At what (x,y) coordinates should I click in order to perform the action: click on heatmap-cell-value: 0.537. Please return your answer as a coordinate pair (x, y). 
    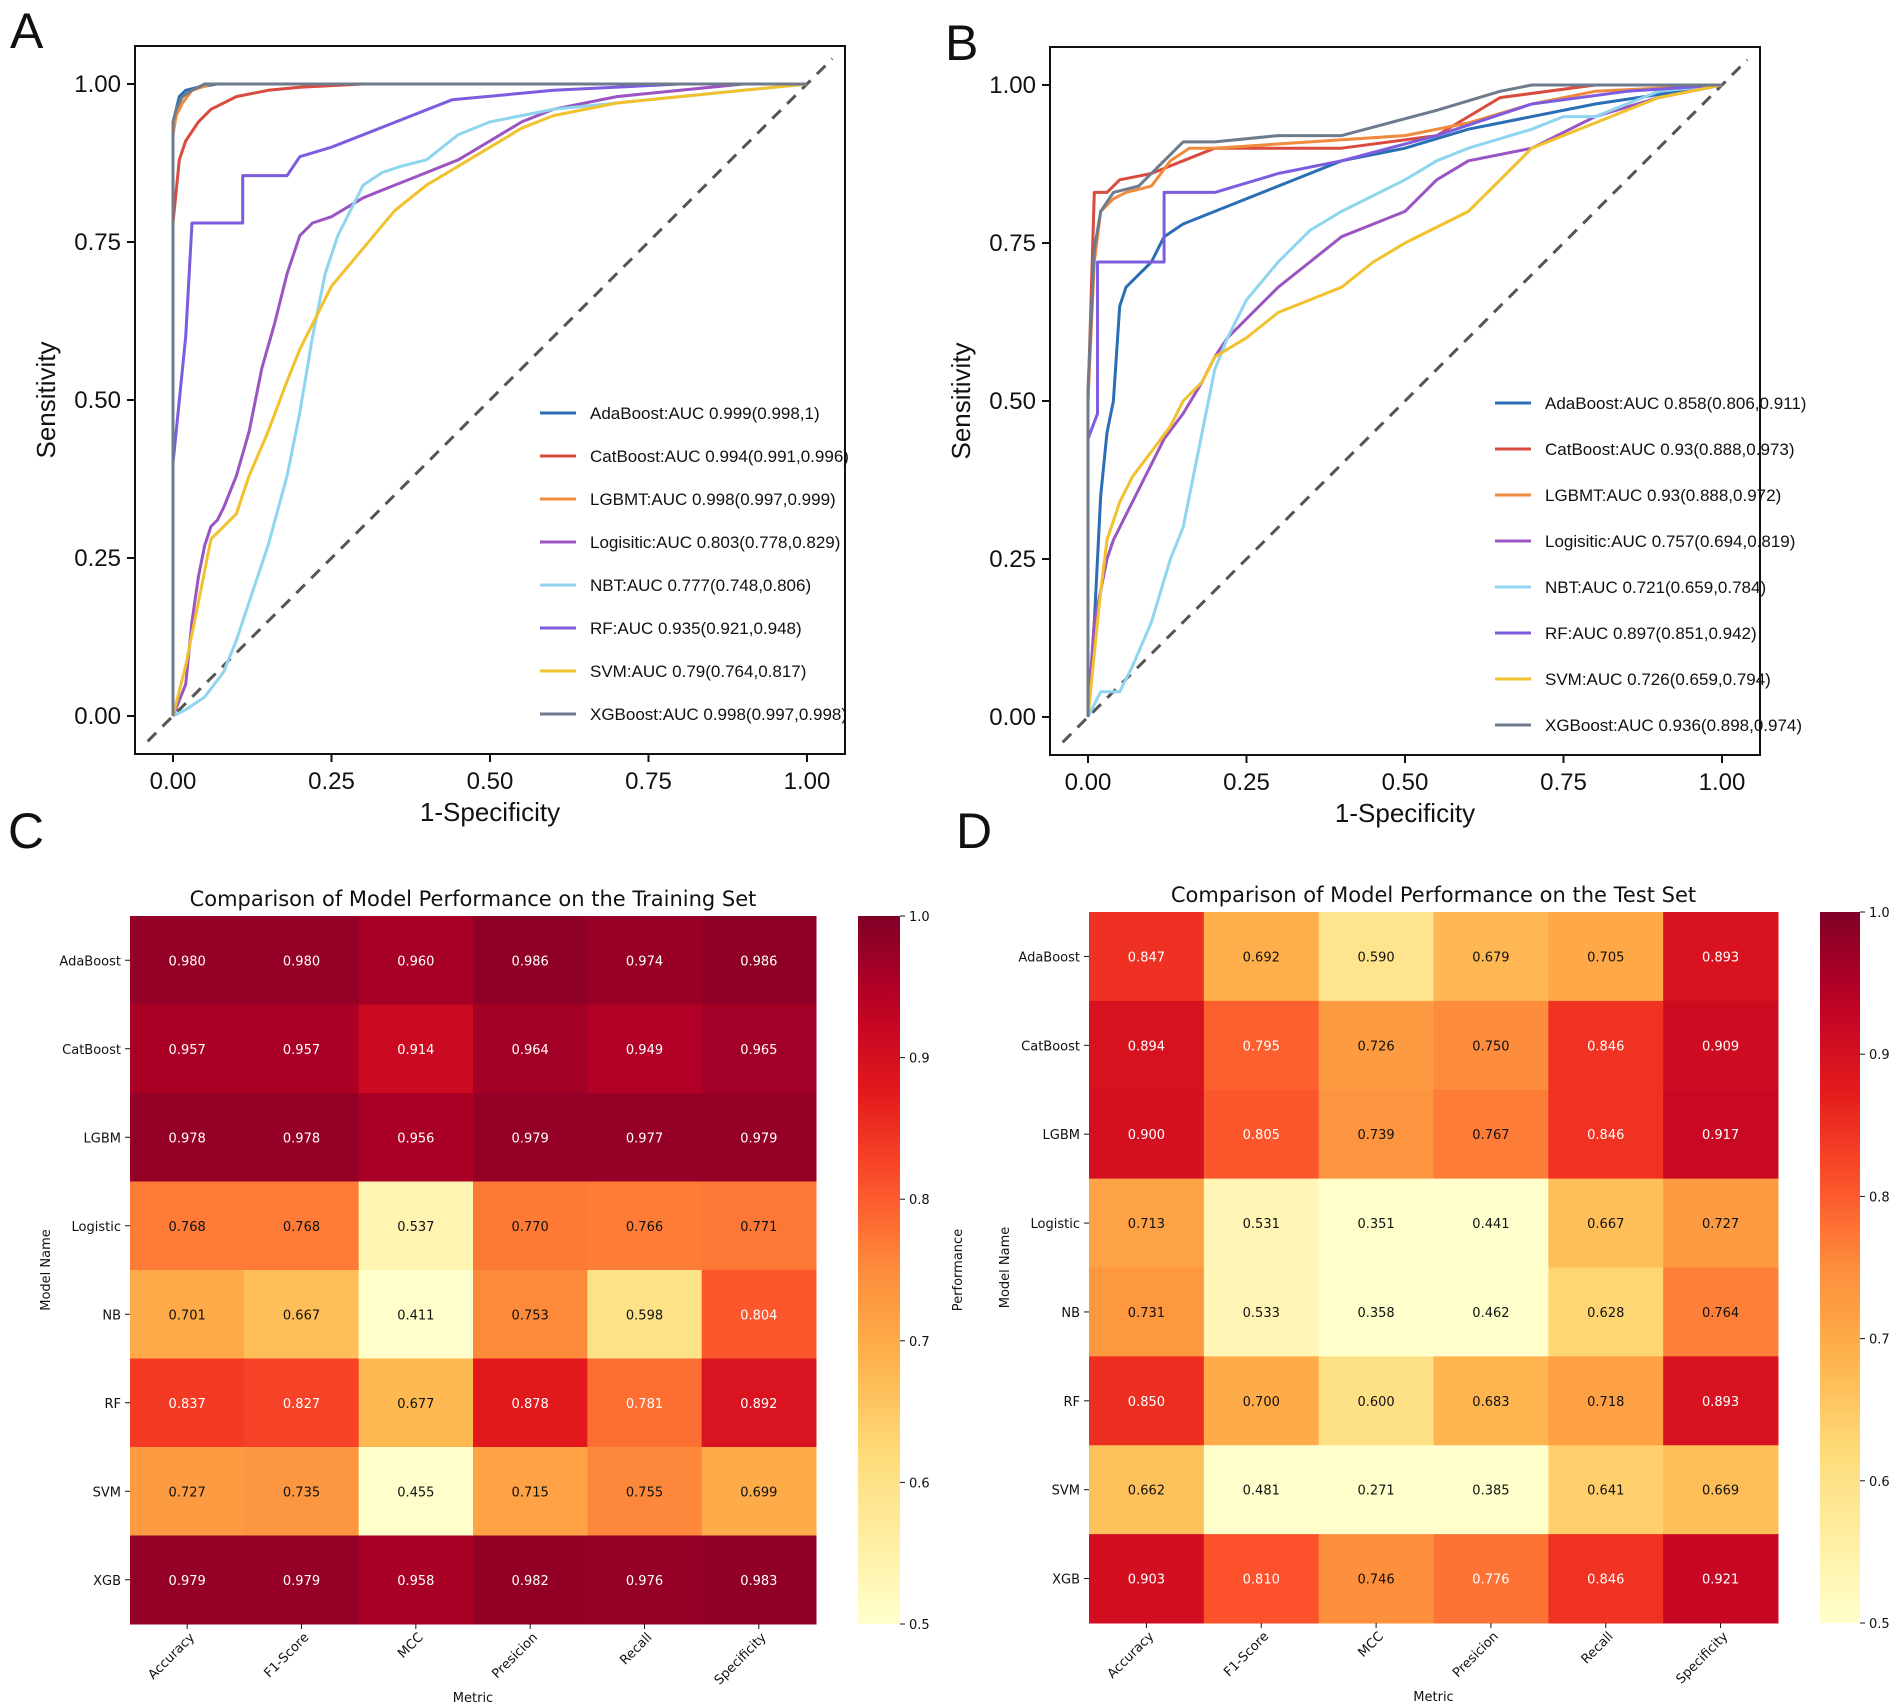
    Looking at the image, I should click on (415, 1227).